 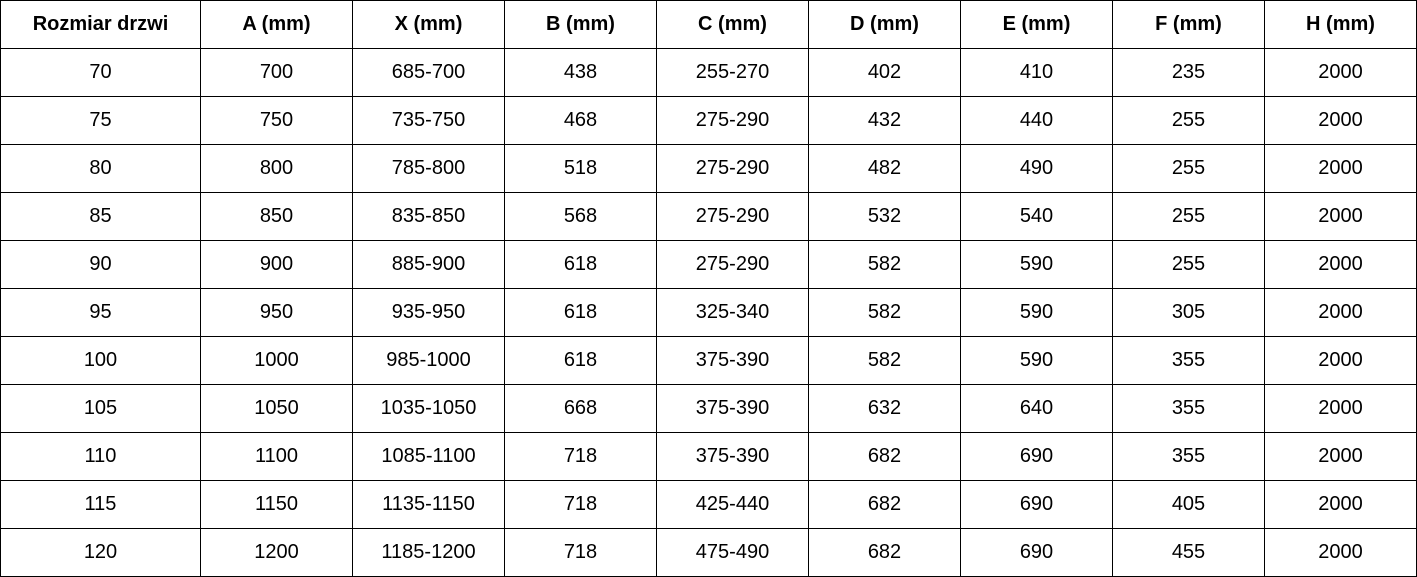 What do you see at coordinates (428, 168) in the screenshot?
I see `table-cell: 785-800` at bounding box center [428, 168].